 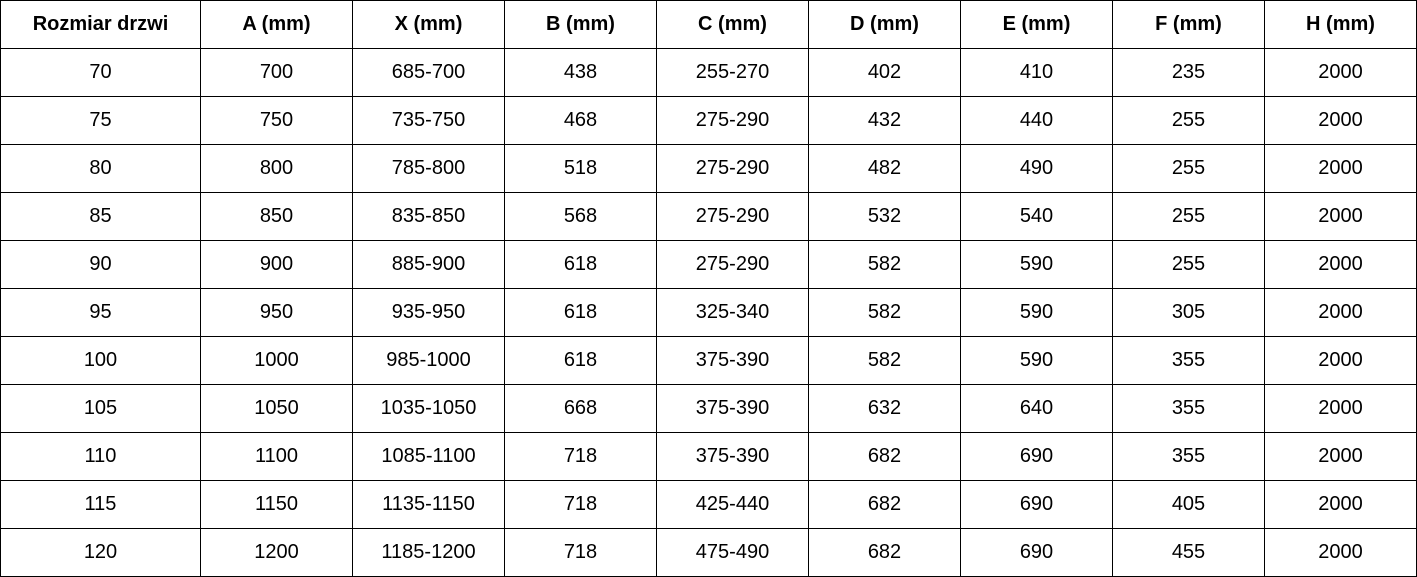 What do you see at coordinates (428, 168) in the screenshot?
I see `table-cell: 785-800` at bounding box center [428, 168].